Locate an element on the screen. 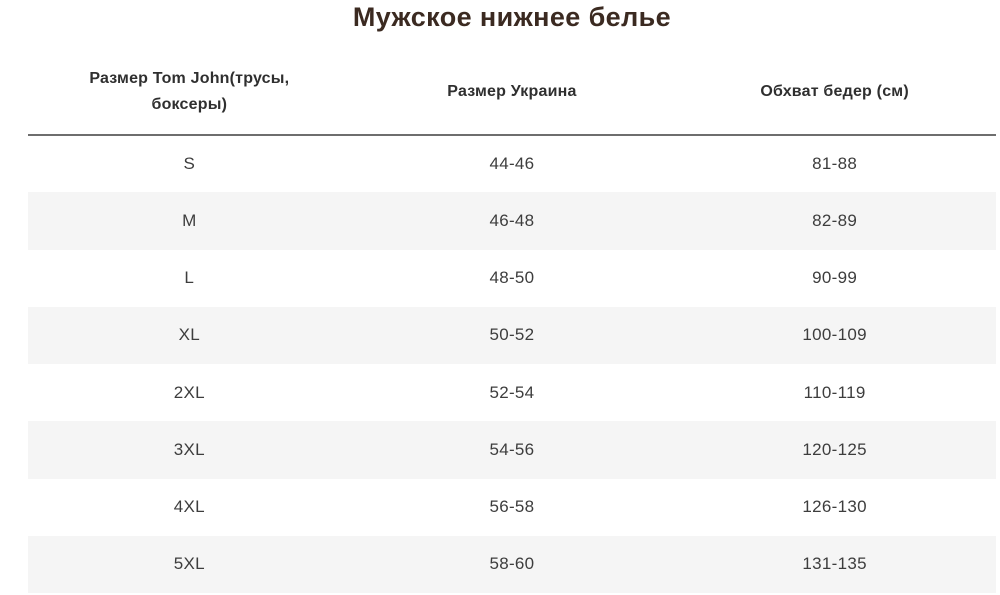  cell-brand-size: L is located at coordinates (189, 278).